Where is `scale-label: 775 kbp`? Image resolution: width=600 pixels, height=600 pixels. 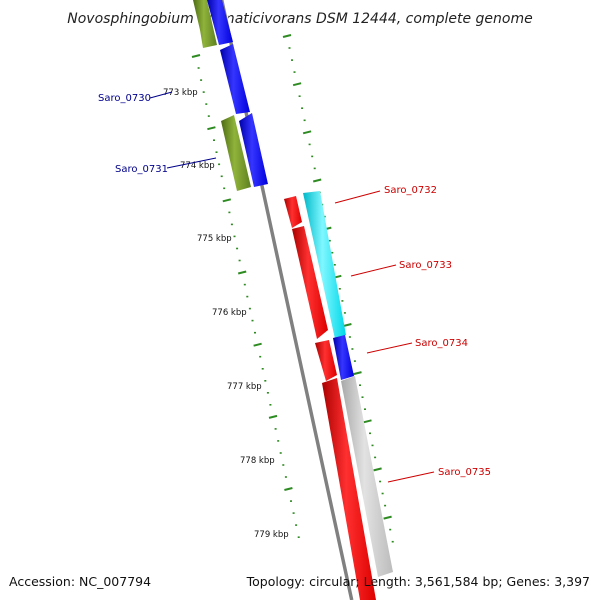 scale-label: 775 kbp is located at coordinates (214, 239).